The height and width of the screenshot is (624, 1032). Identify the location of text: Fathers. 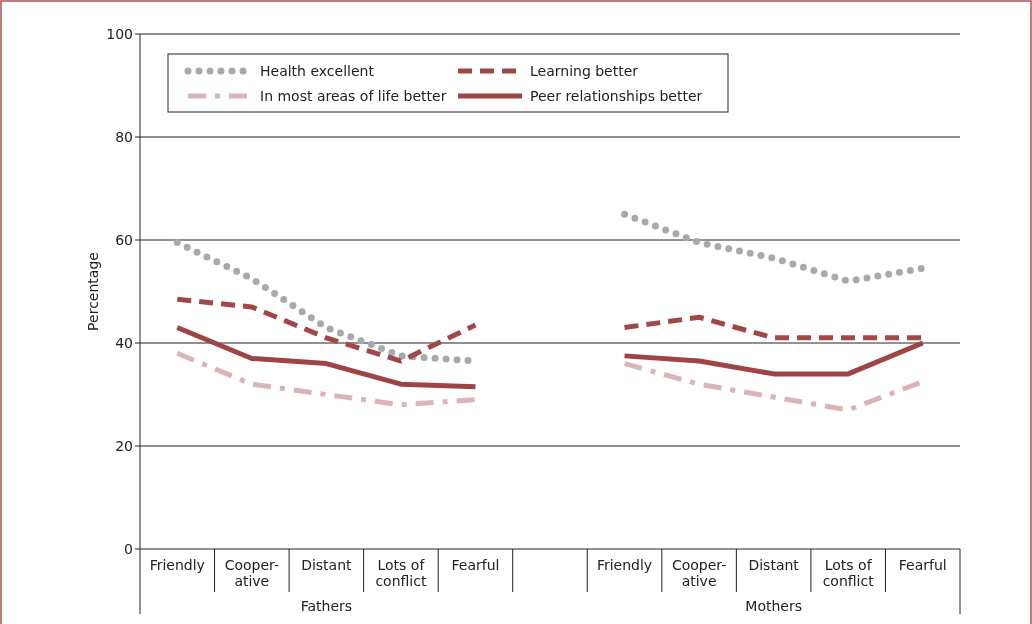
(326, 606).